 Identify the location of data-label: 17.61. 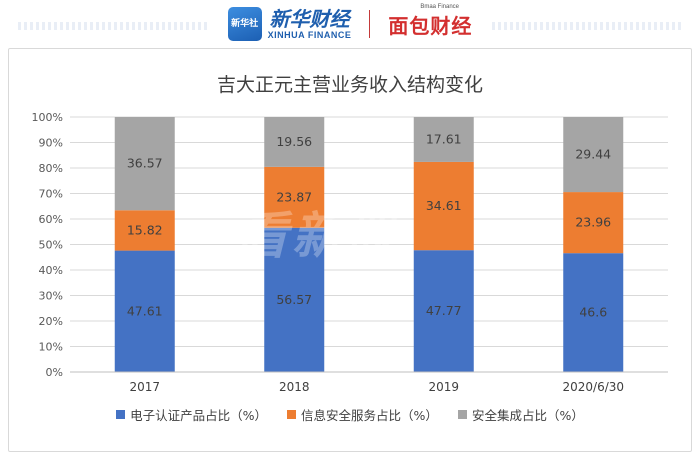
(444, 138).